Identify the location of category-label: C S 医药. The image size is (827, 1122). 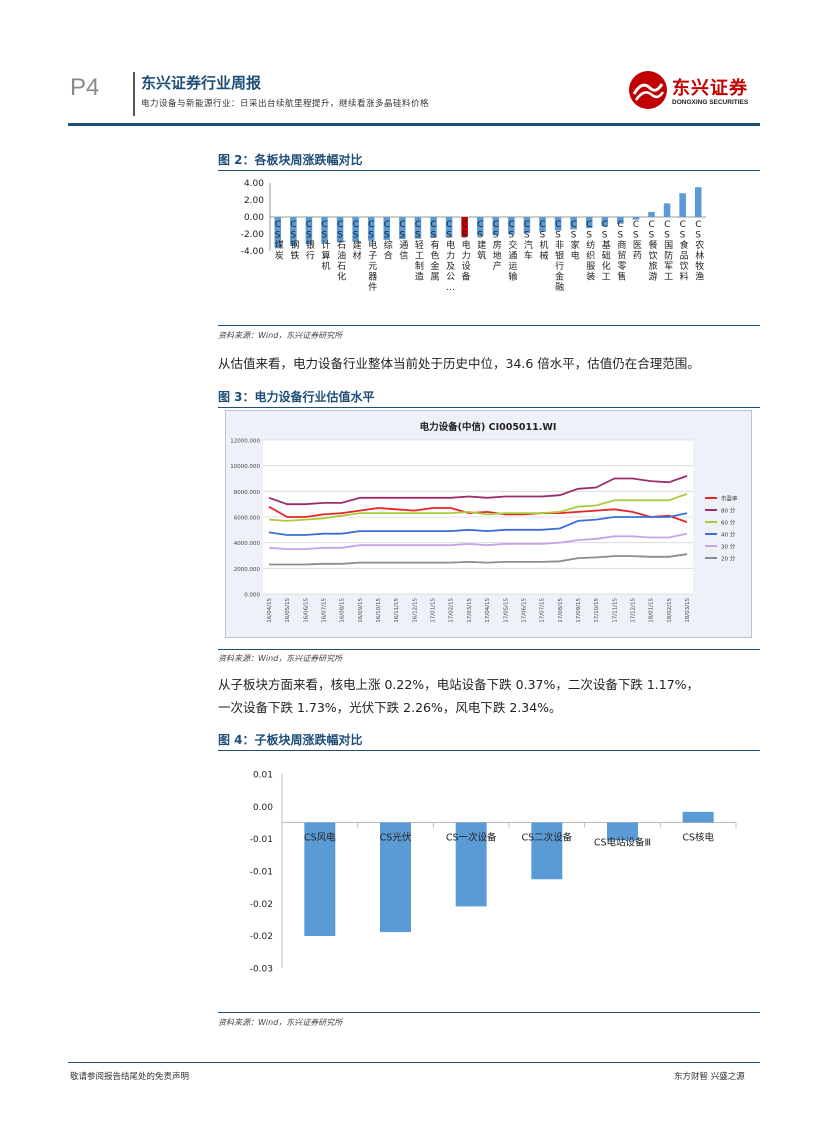
(637, 241).